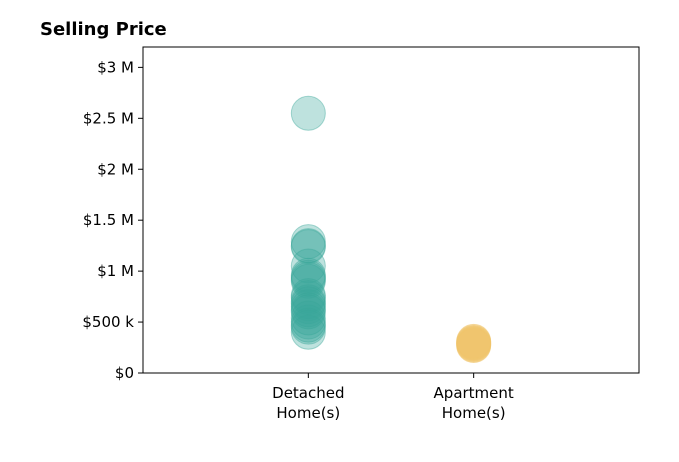 The width and height of the screenshot is (679, 462). Describe the element at coordinates (115, 271) in the screenshot. I see `y-tick-label: $1 M` at that location.